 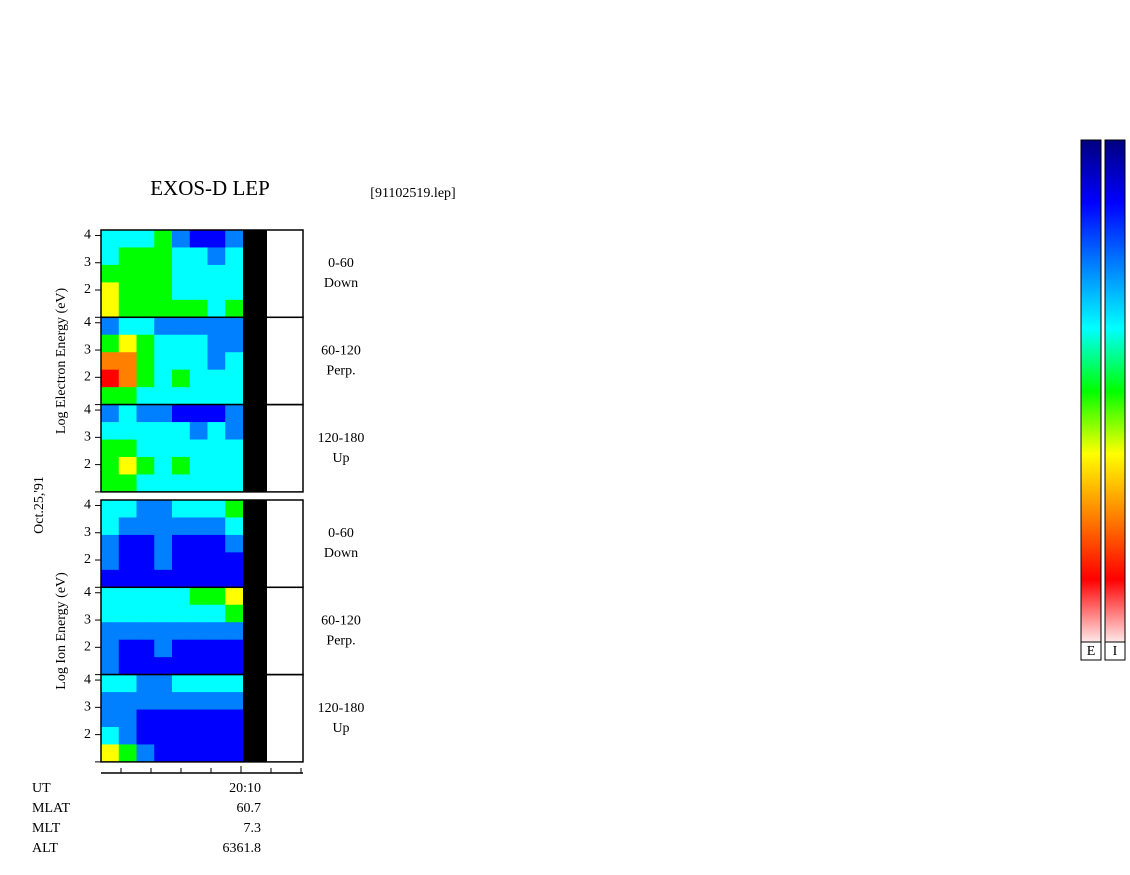 I want to click on colorbar-label: I, so click(x=1115, y=651).